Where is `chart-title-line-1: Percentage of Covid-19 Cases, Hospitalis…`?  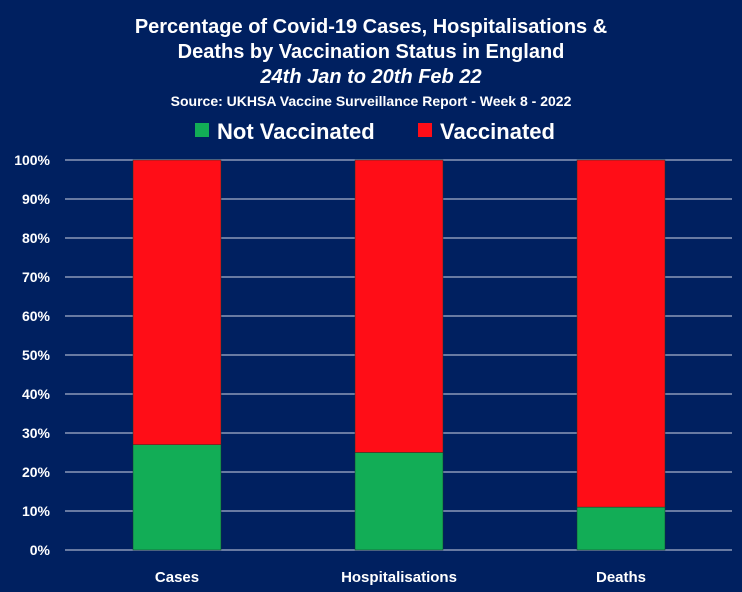
chart-title-line-1: Percentage of Covid-19 Cases, Hospitalis… is located at coordinates (371, 27).